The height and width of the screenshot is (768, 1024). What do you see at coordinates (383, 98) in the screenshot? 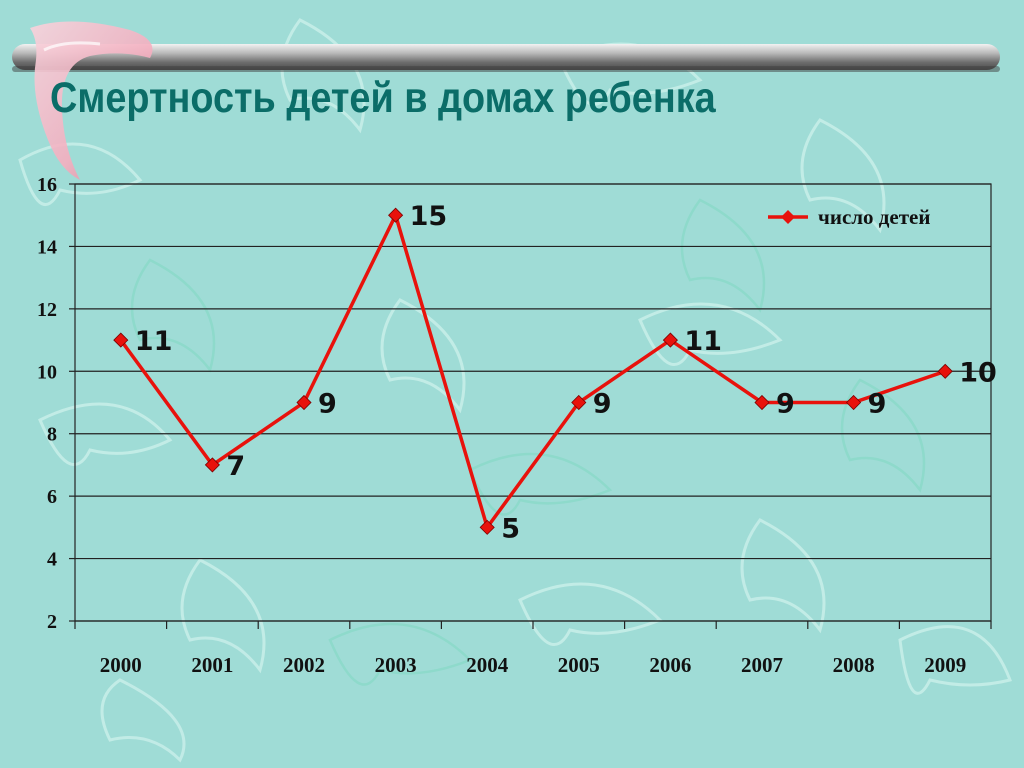
I see `slide-title: Смертность детей в домах ребенка` at bounding box center [383, 98].